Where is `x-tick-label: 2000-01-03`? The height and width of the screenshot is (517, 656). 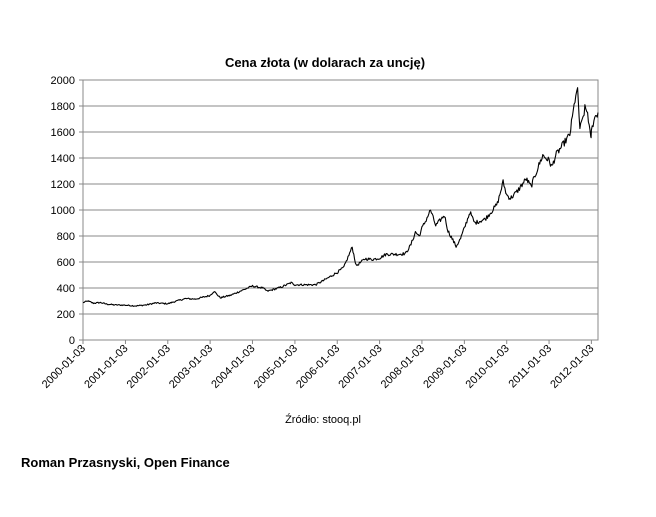 x-tick-label: 2000-01-03 is located at coordinates (64, 367).